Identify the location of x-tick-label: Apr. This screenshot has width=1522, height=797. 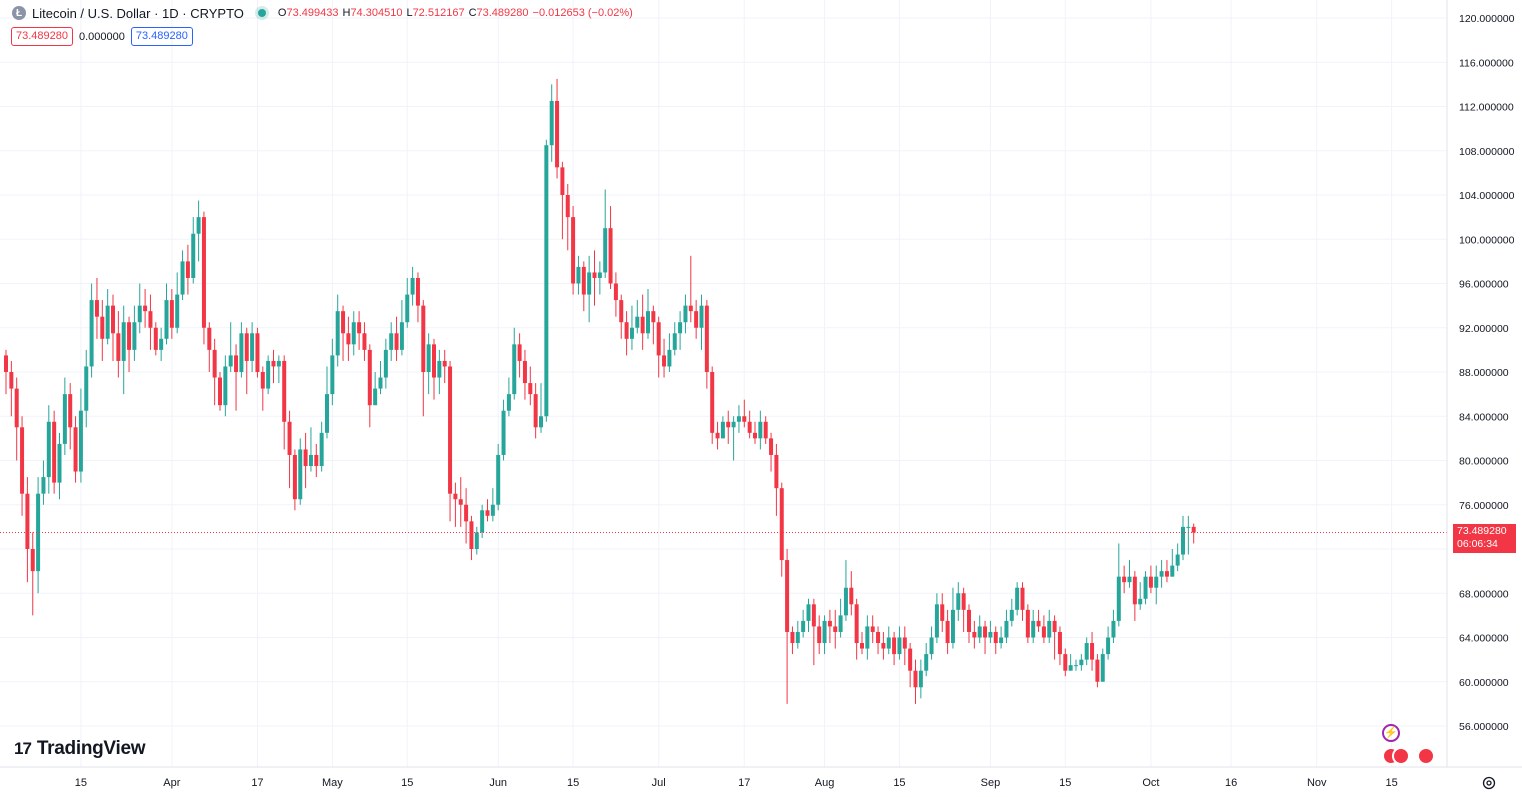
(171, 783).